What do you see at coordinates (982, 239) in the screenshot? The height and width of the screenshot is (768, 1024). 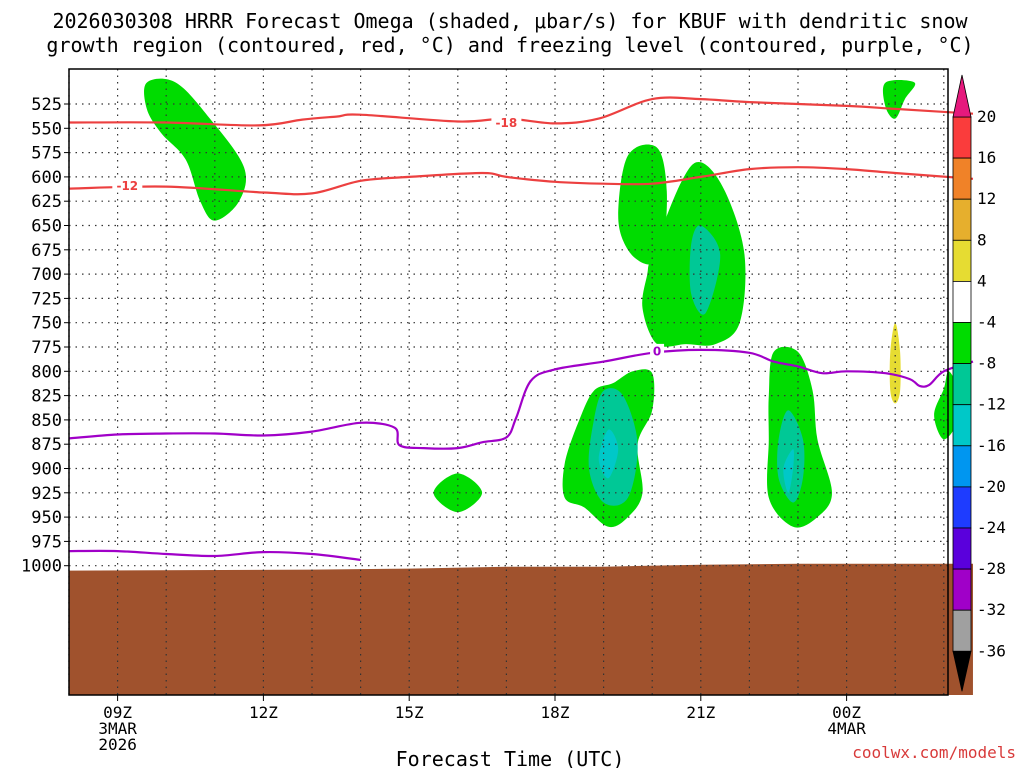 I see `colorbar-label-3: 8` at bounding box center [982, 239].